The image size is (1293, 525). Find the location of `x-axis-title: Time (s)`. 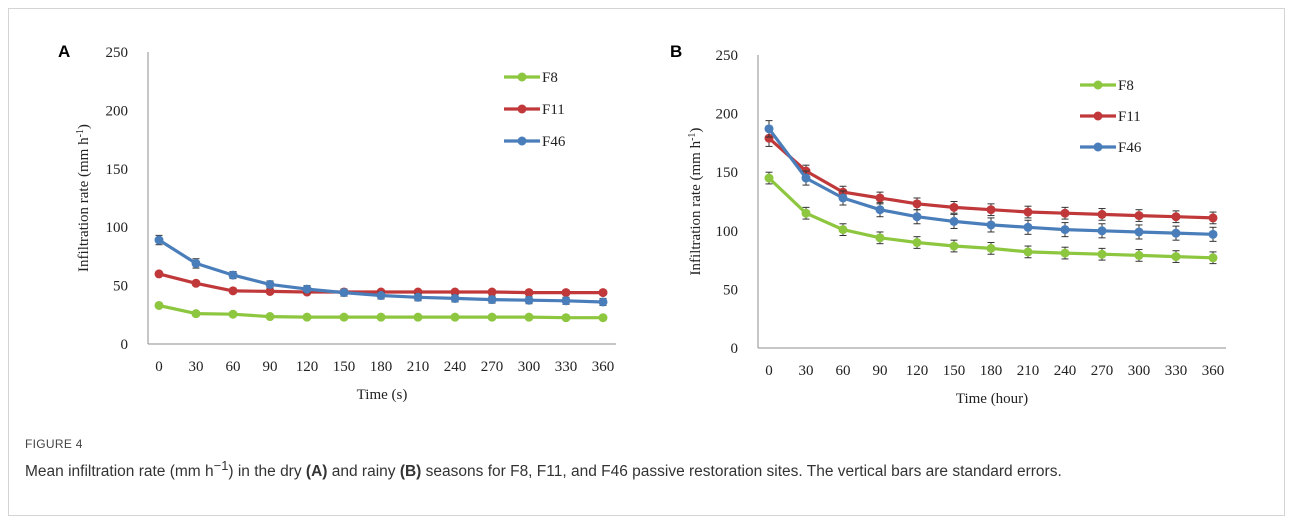

x-axis-title: Time (s) is located at coordinates (382, 395).